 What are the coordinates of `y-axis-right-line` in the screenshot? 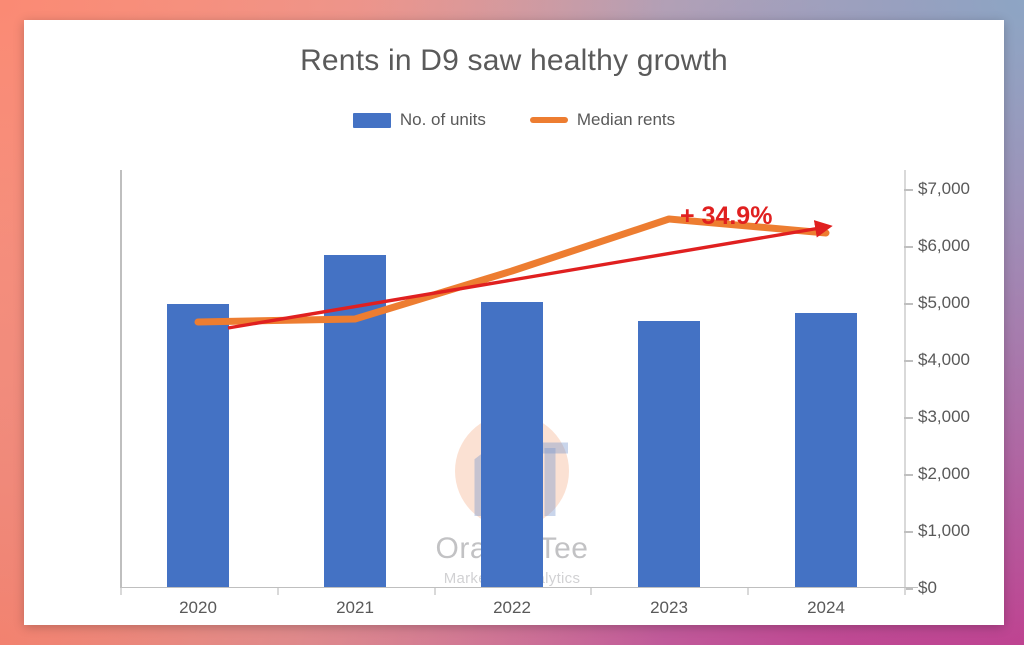 It's located at (905, 379).